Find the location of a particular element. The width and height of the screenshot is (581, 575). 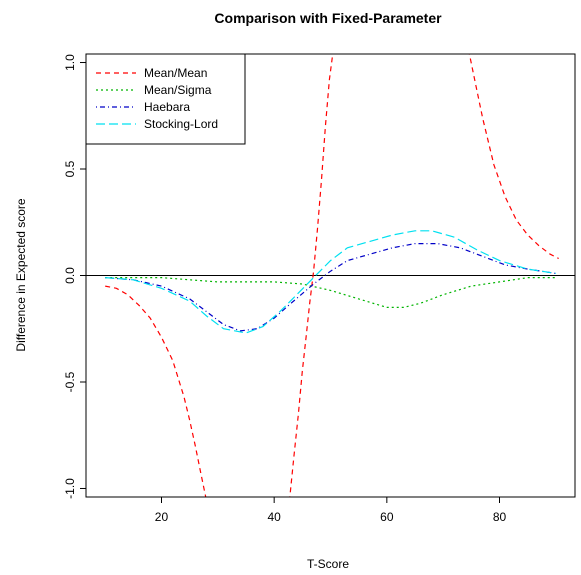

legend-label: Stocking-Lord is located at coordinates (181, 124).